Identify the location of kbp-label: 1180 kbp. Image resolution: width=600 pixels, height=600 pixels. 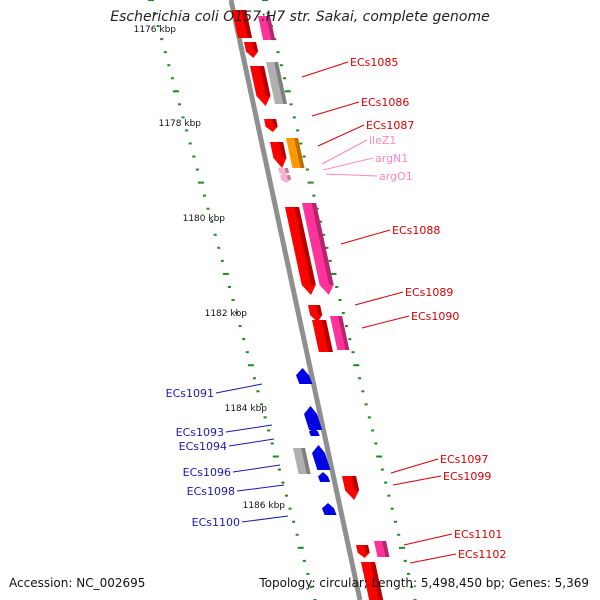
(204, 219).